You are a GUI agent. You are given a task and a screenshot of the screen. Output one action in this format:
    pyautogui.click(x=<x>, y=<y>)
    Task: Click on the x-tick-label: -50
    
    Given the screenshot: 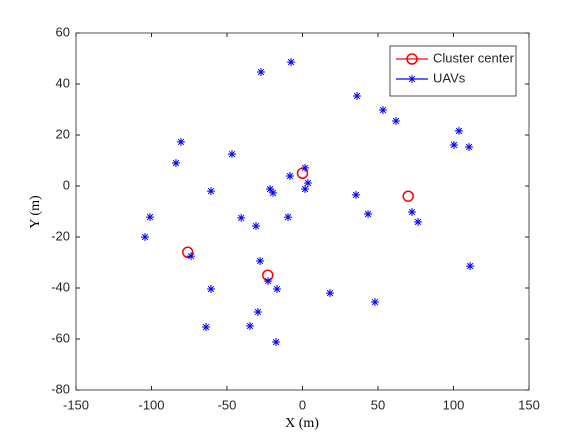 What is the action you would take?
    pyautogui.click(x=227, y=404)
    